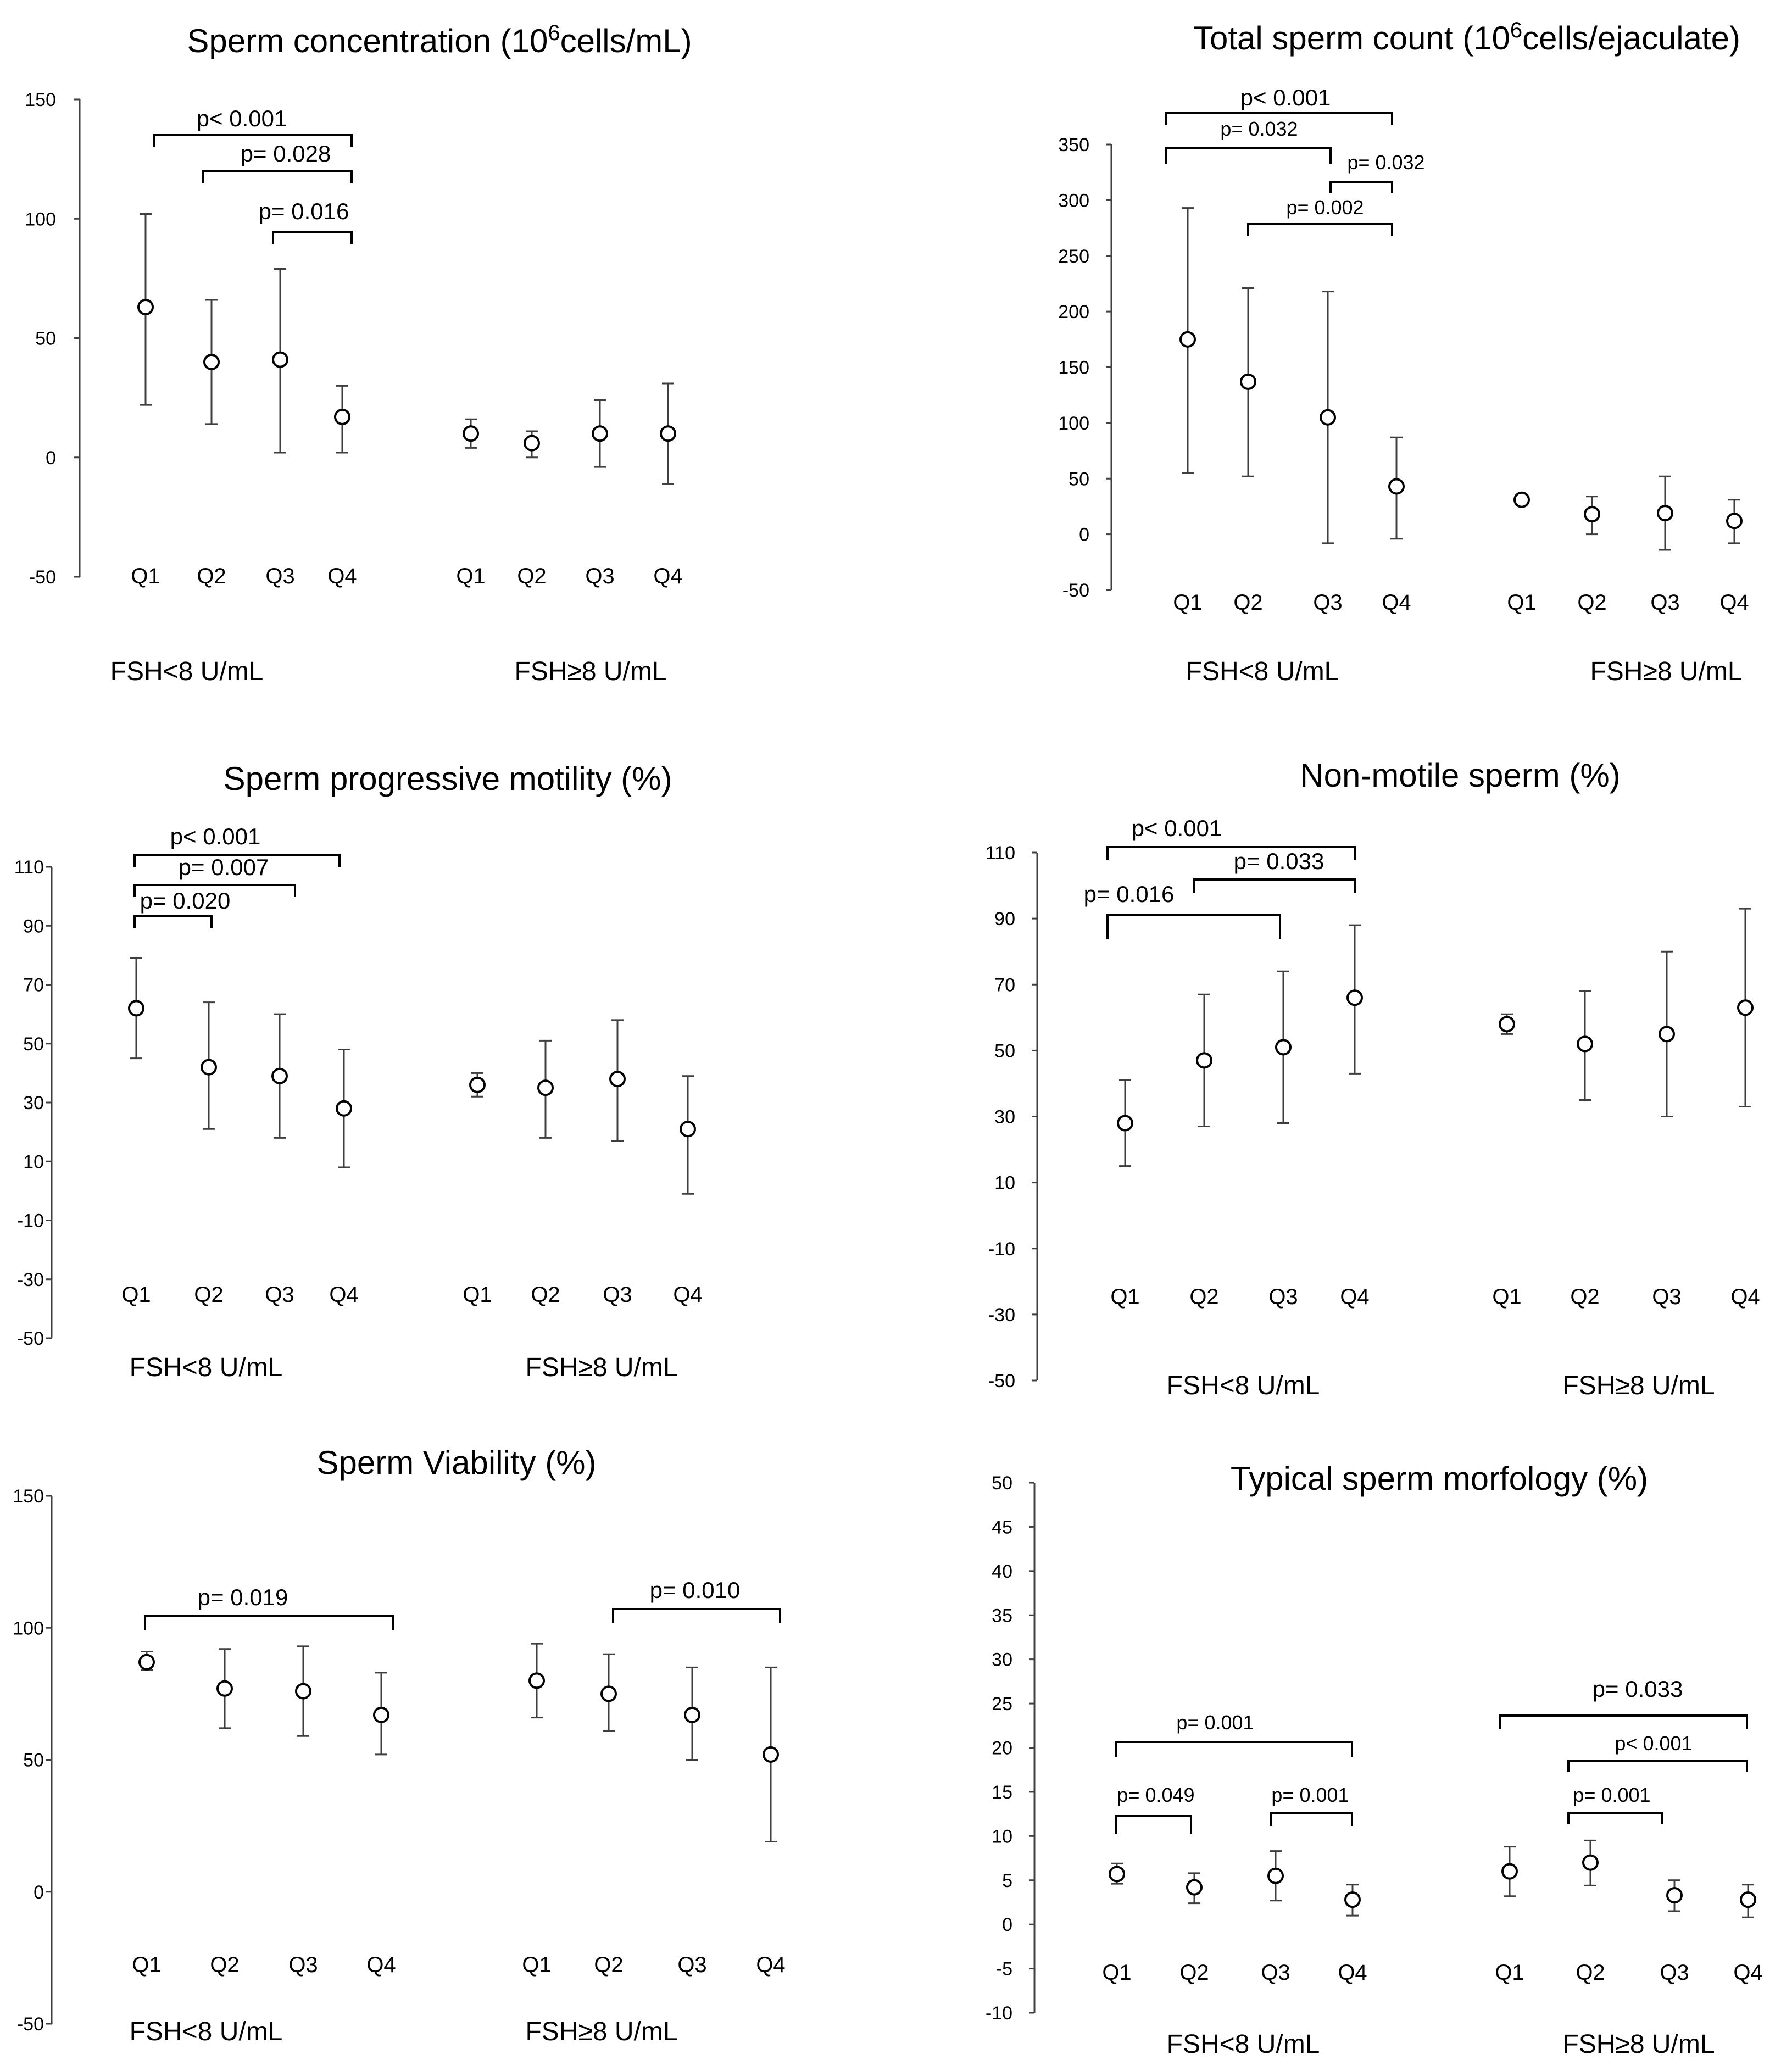  I want to click on p-value-label: p= 0.049, so click(1155, 1795).